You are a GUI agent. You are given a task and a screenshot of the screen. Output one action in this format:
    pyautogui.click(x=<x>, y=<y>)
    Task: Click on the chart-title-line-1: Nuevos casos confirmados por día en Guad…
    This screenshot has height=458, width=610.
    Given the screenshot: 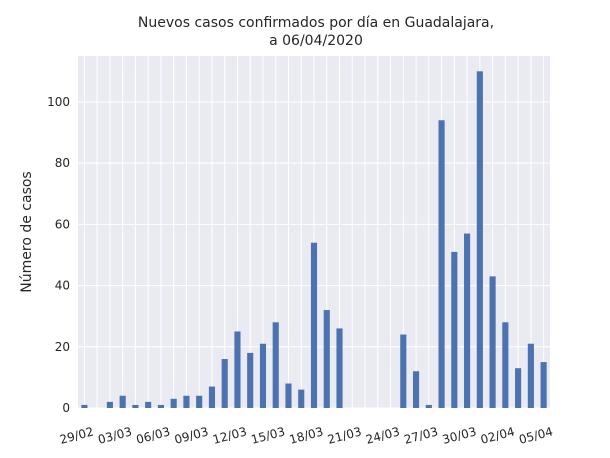 What is the action you would take?
    pyautogui.click(x=316, y=23)
    